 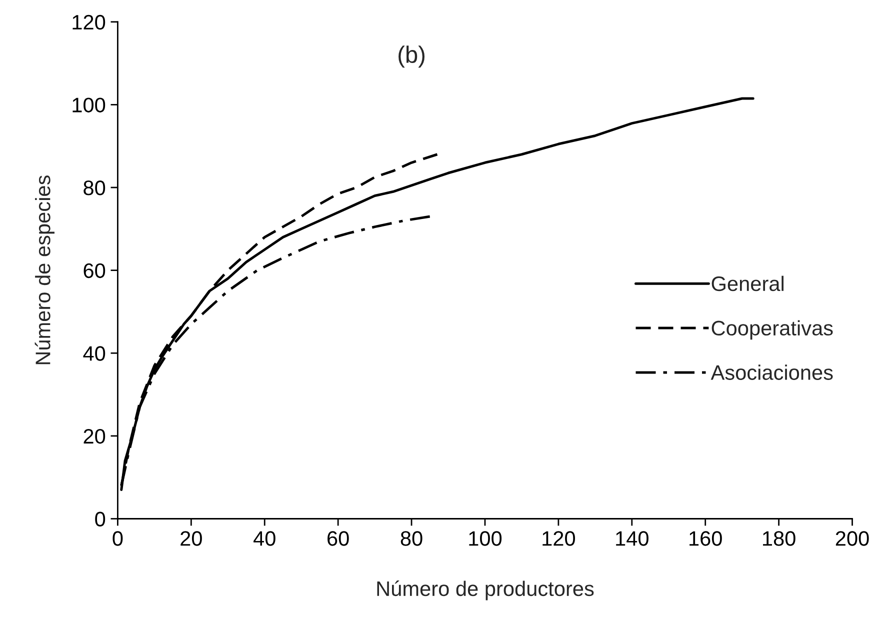 I want to click on x-tick-label: 120, so click(x=558, y=538).